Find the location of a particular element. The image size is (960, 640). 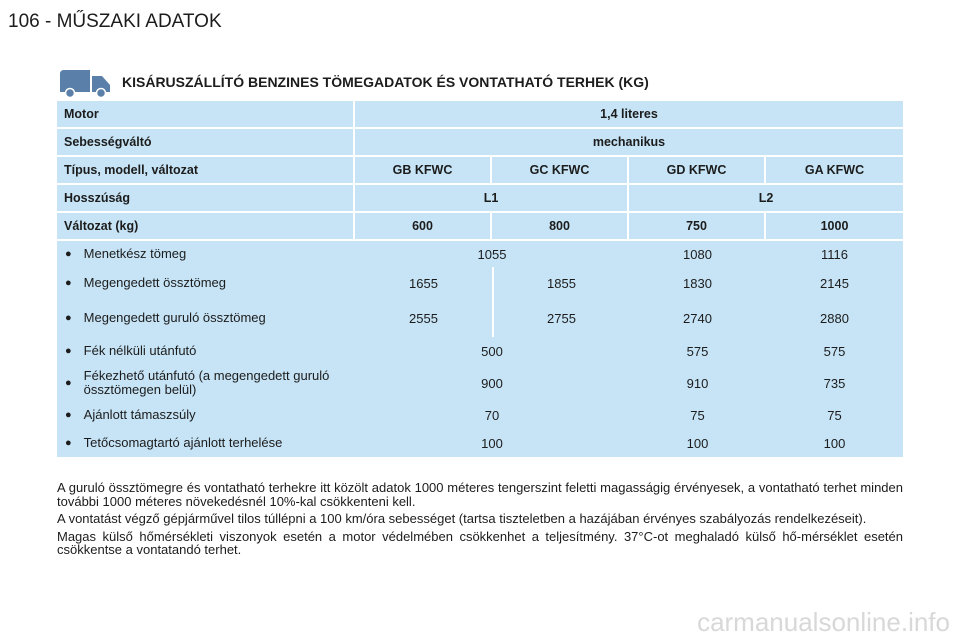

watermark: carmanualsonline.info is located at coordinates (823, 622).